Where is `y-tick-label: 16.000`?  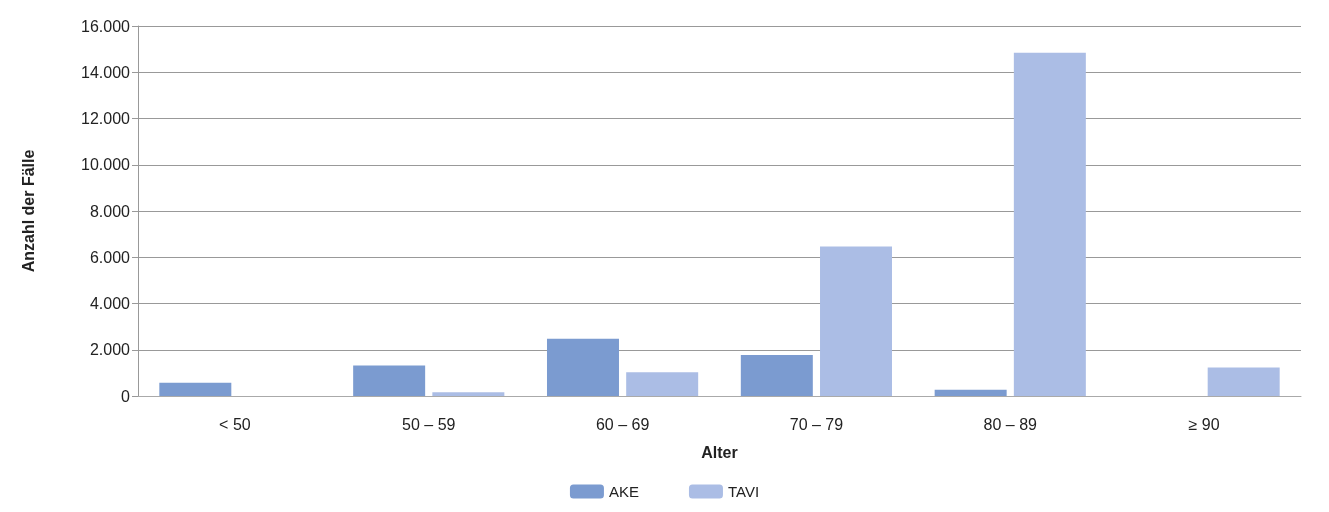
y-tick-label: 16.000 is located at coordinates (106, 26).